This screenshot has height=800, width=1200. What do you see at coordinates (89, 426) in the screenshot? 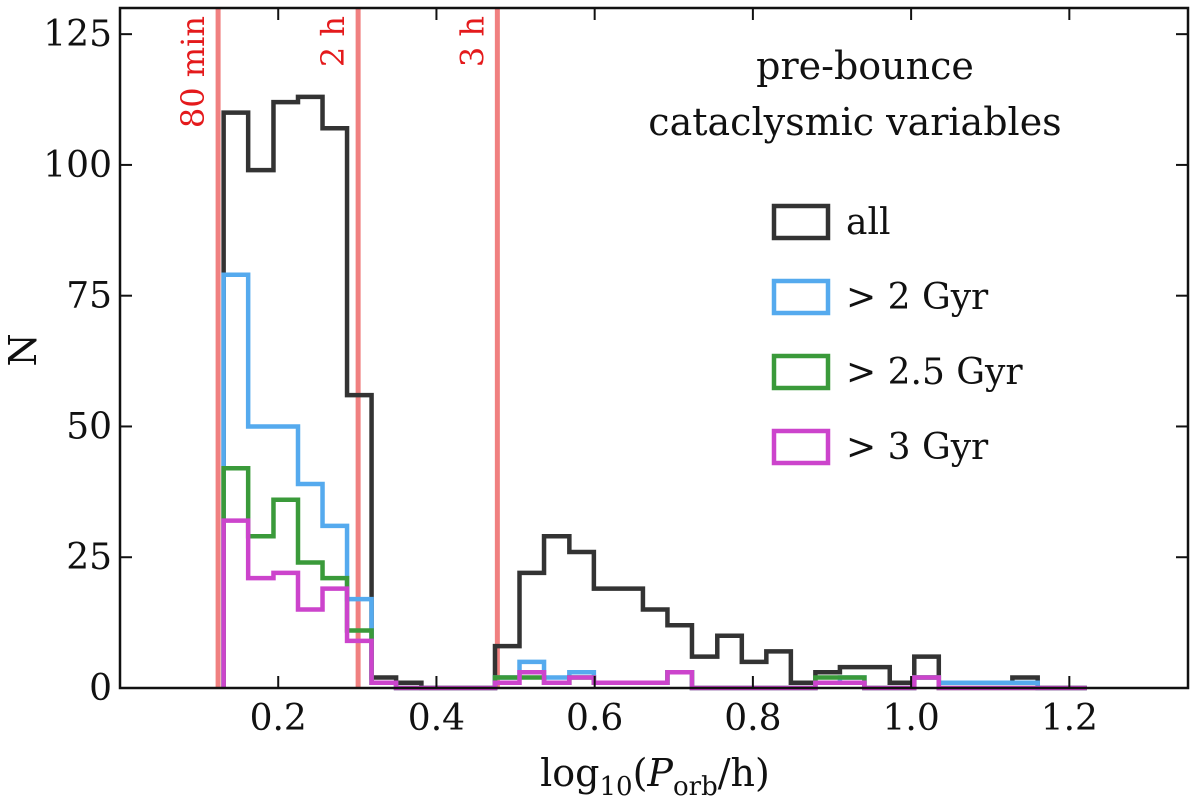
I see `y-tick-label-2: 50` at bounding box center [89, 426].